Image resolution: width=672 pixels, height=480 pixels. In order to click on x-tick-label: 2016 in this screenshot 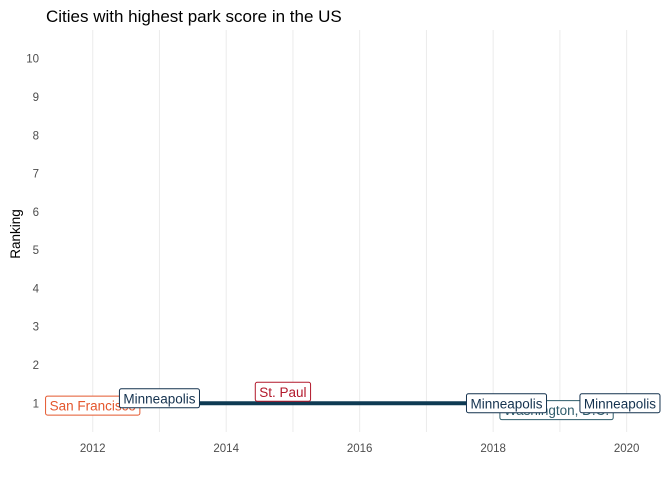, I will do `click(360, 449)`.